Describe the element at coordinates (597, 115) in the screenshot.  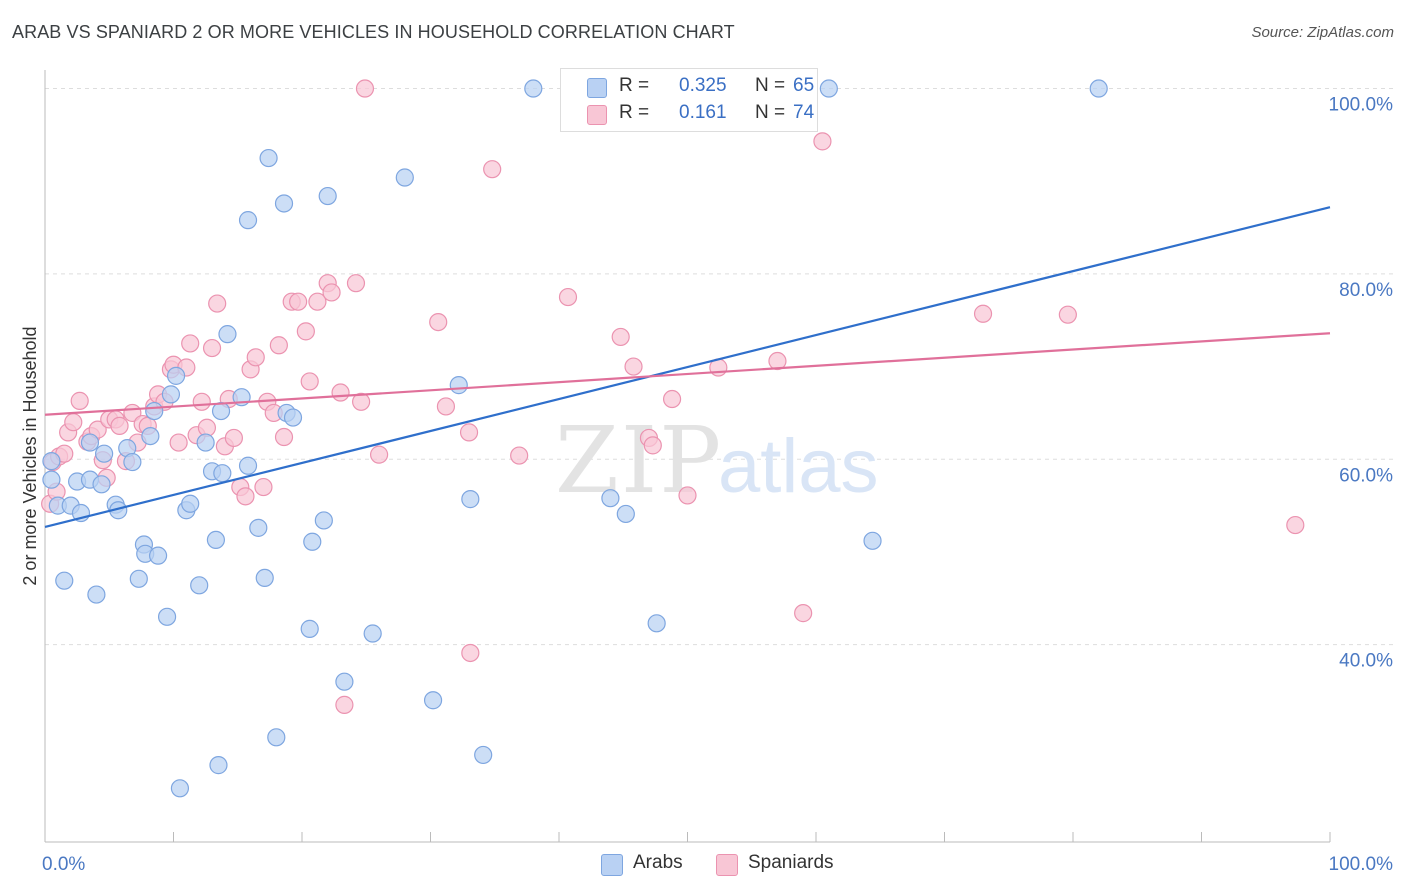
I see `legend-swatch-spaniards` at that location.